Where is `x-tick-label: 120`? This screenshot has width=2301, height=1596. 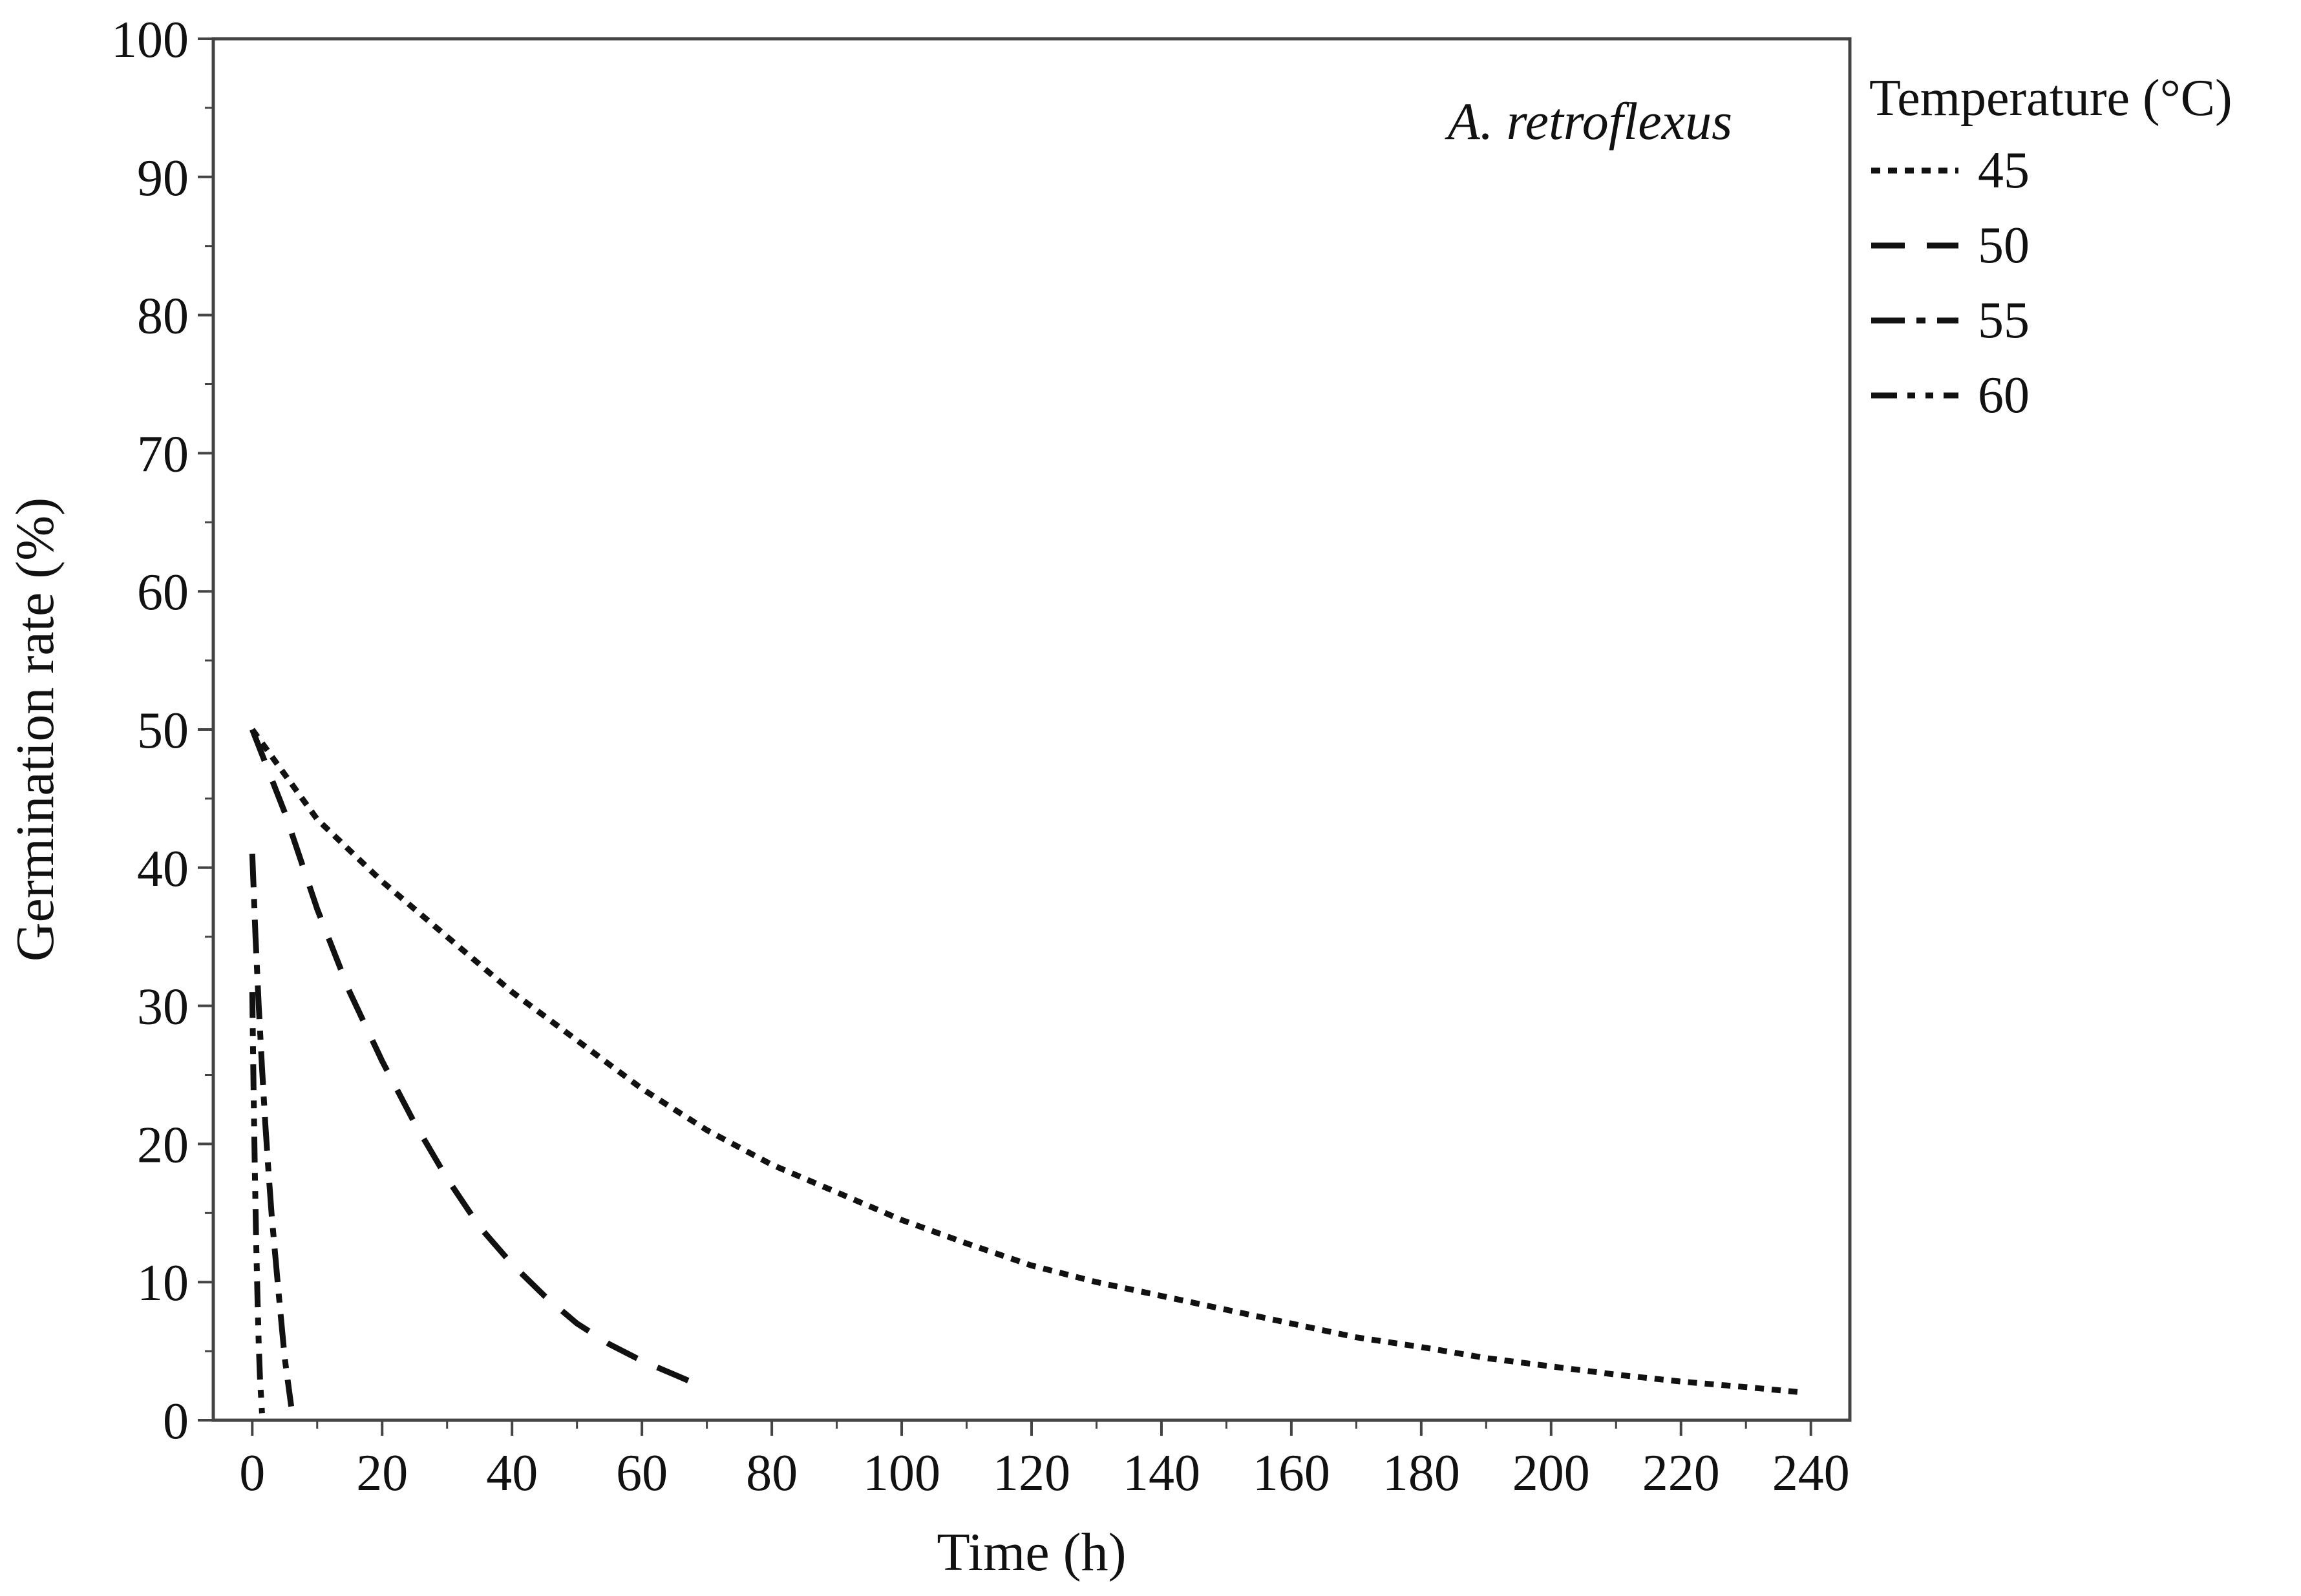
x-tick-label: 120 is located at coordinates (1031, 1474).